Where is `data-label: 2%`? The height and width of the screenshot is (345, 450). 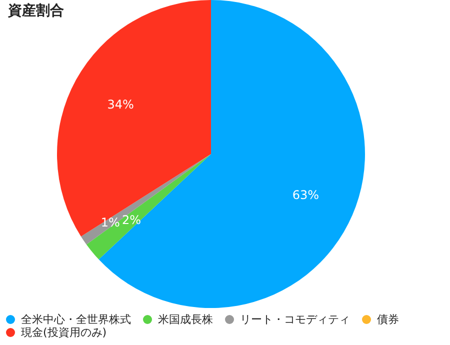
data-label: 2% is located at coordinates (132, 219).